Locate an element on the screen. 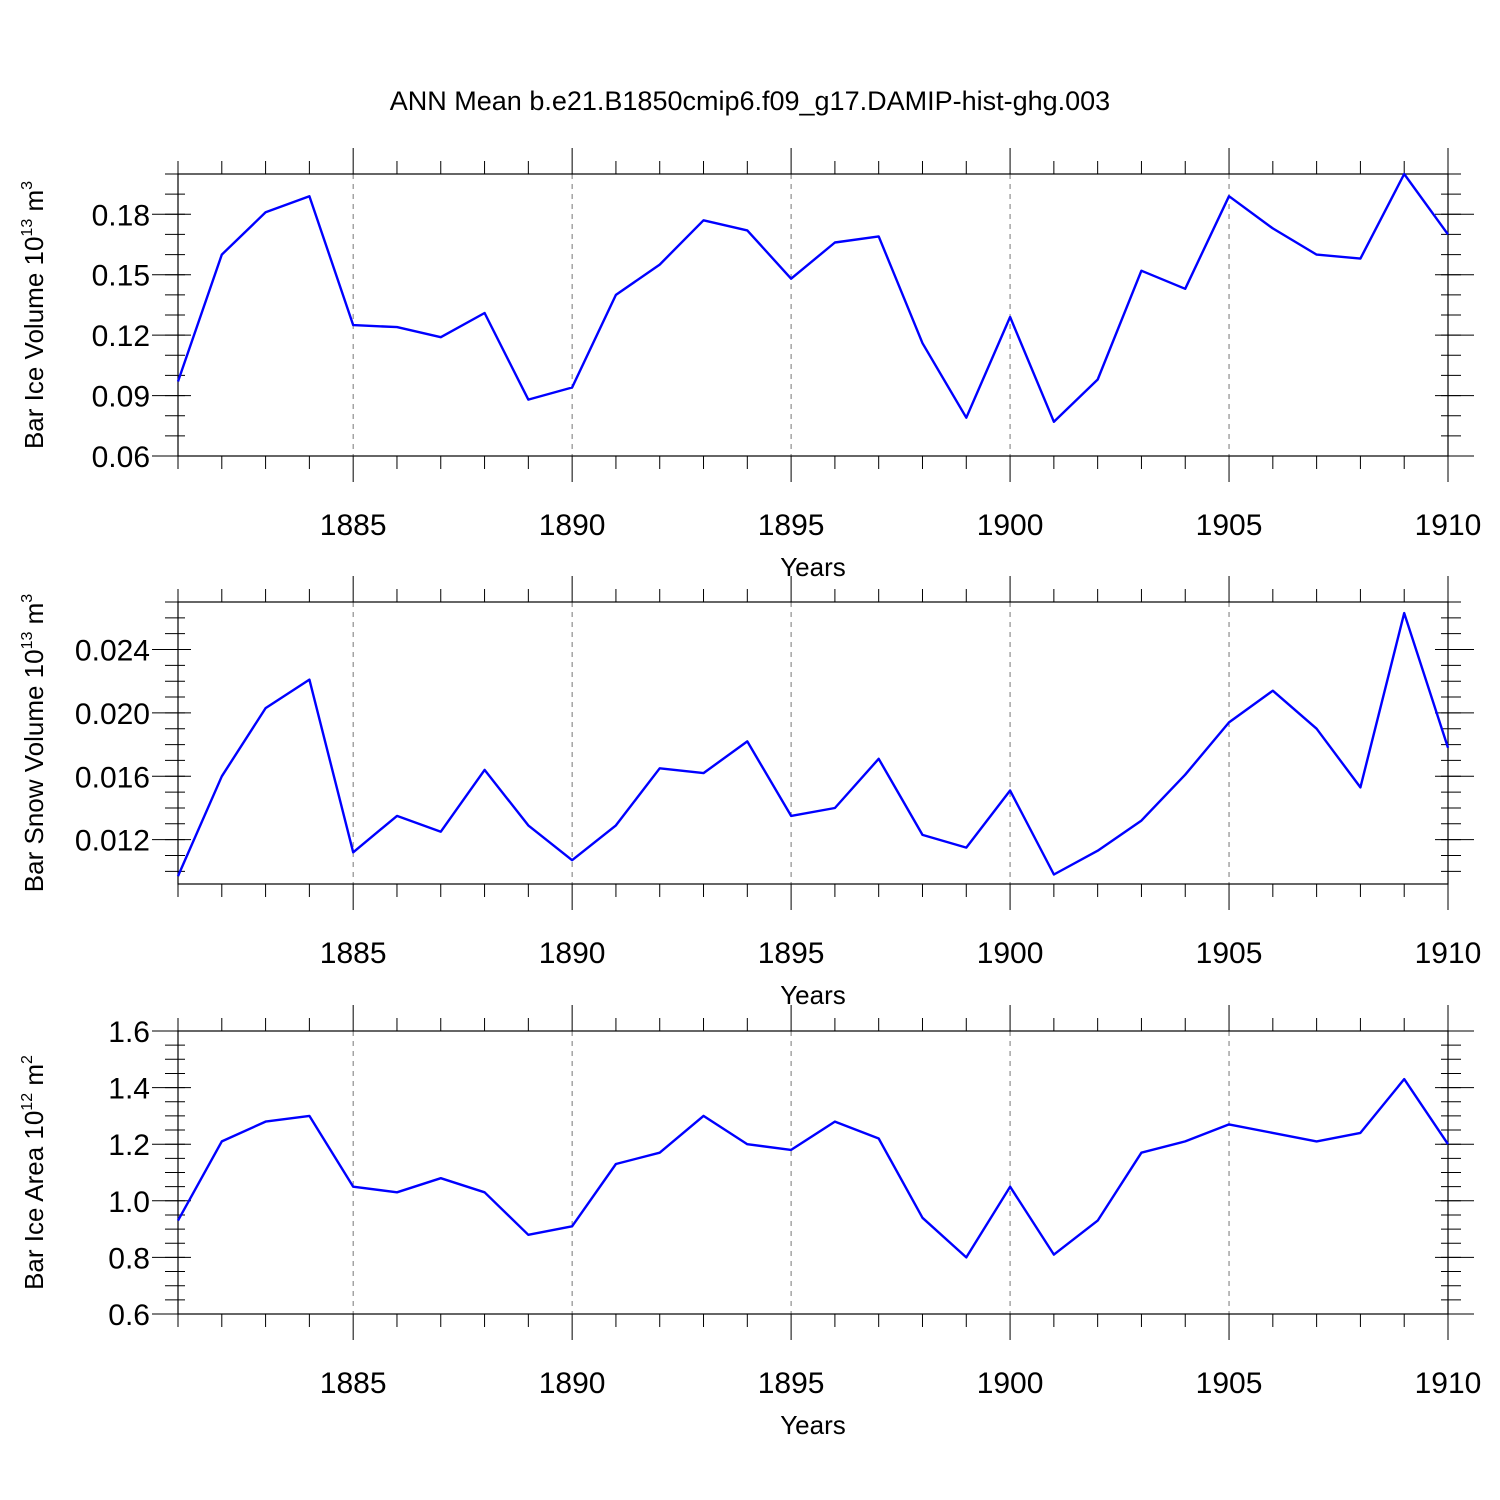 This screenshot has width=1500, height=1500. y-tick-label: 0.12 is located at coordinates (121, 336).